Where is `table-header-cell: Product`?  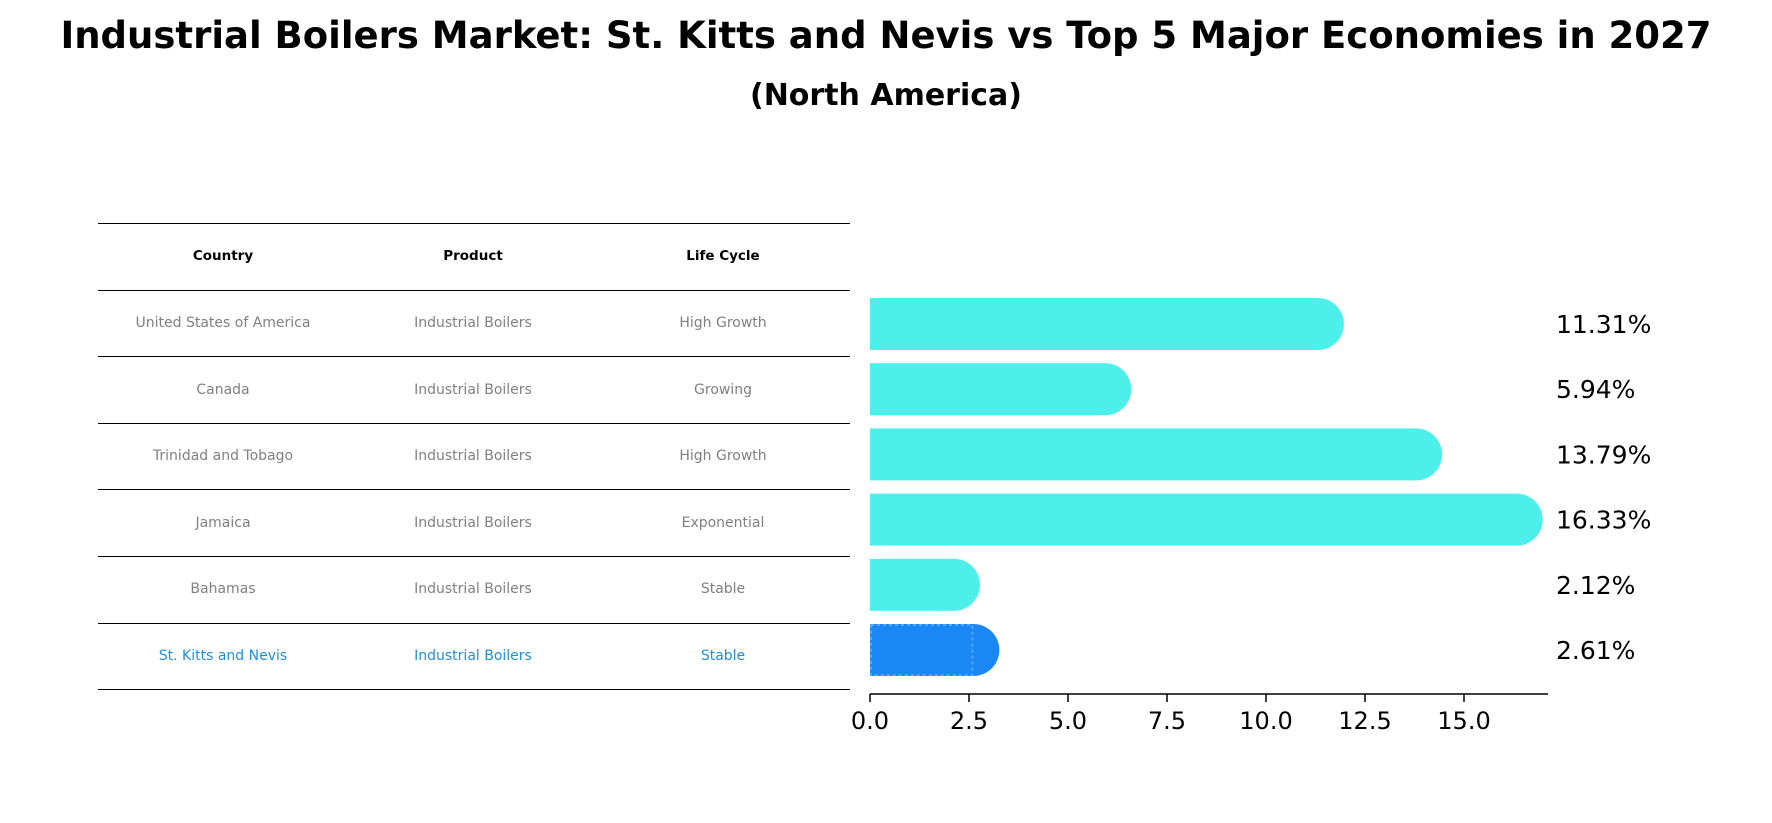 table-header-cell: Product is located at coordinates (473, 256).